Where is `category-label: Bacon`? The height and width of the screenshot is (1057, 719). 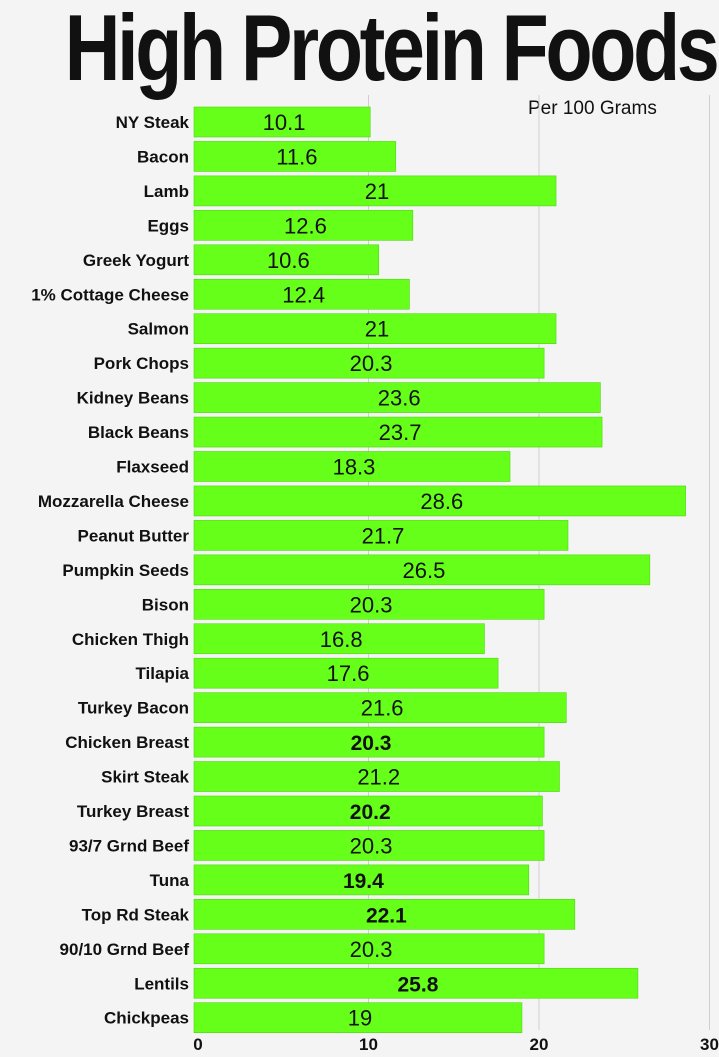 category-label: Bacon is located at coordinates (163, 156).